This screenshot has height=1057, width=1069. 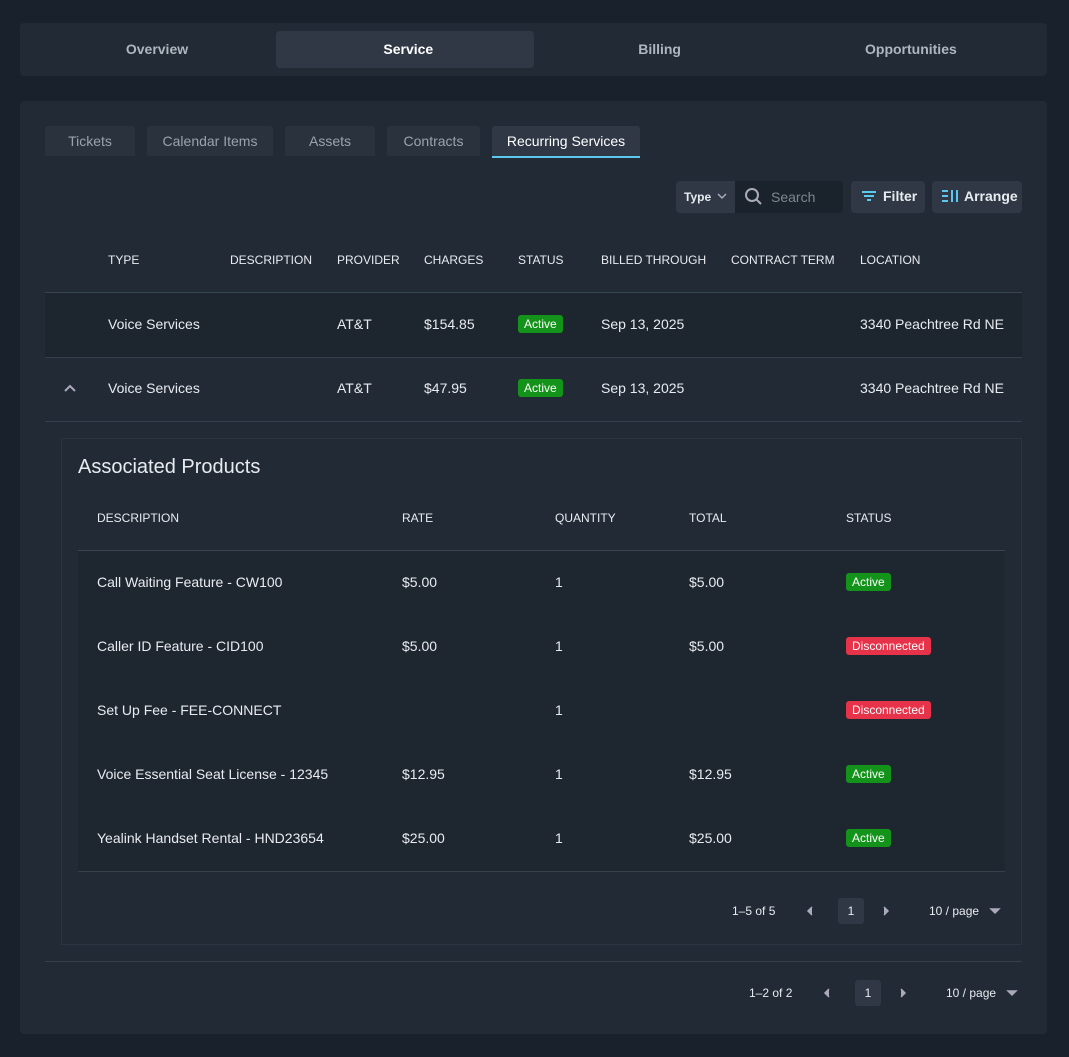 I want to click on cell: Caller ID Feature - CID100, so click(x=180, y=646).